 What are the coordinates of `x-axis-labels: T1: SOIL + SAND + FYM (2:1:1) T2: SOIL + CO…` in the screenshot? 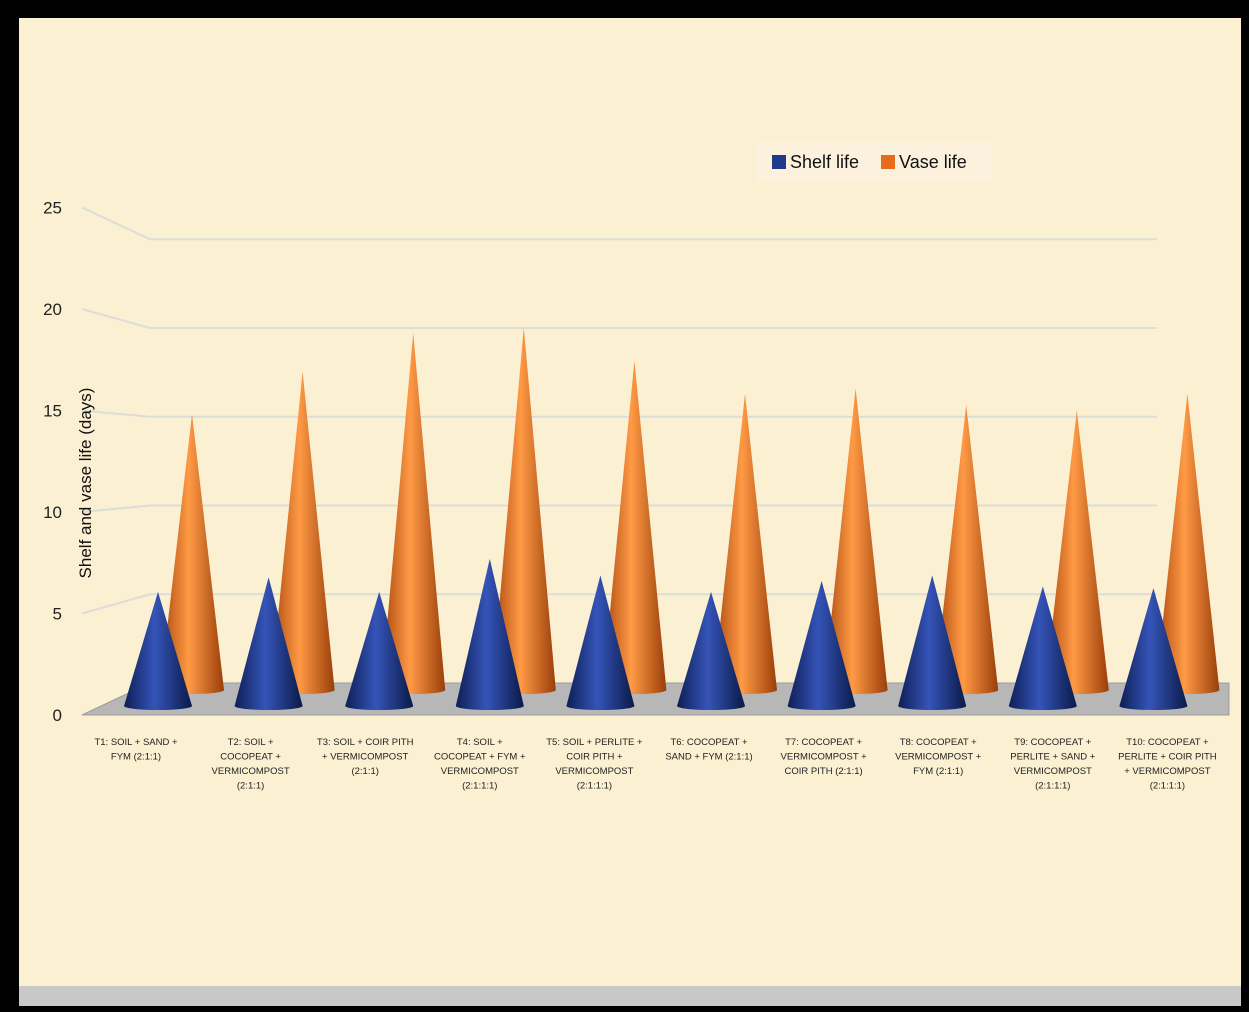 It's located at (655, 764).